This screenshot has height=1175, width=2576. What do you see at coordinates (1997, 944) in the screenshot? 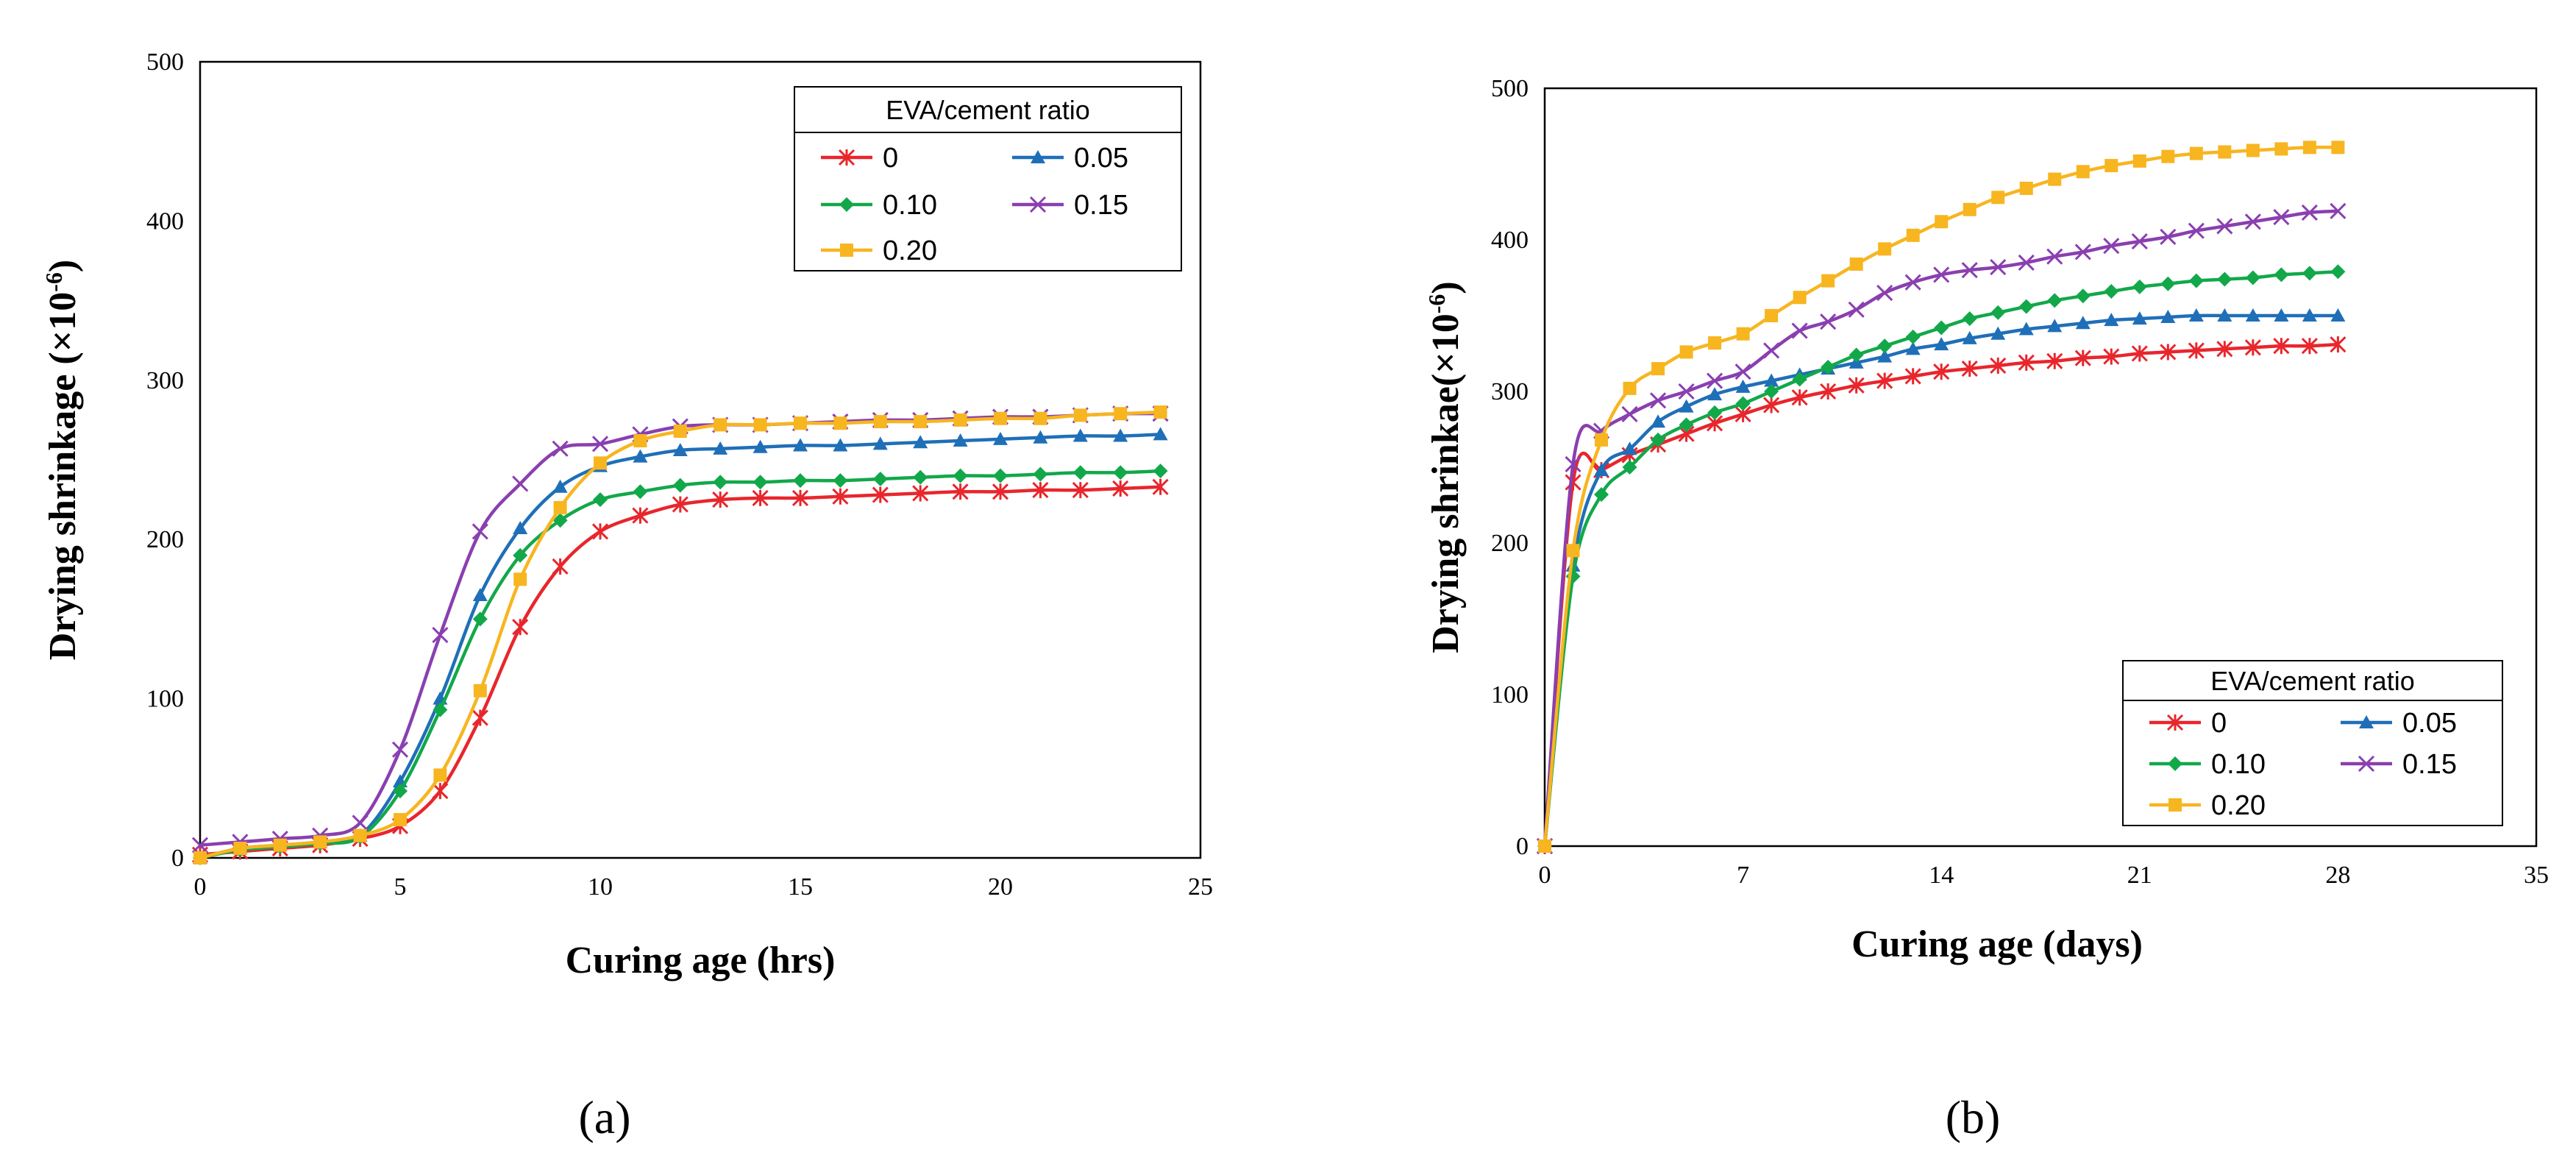
I see `x-axis-title: Curing age (days)` at bounding box center [1997, 944].